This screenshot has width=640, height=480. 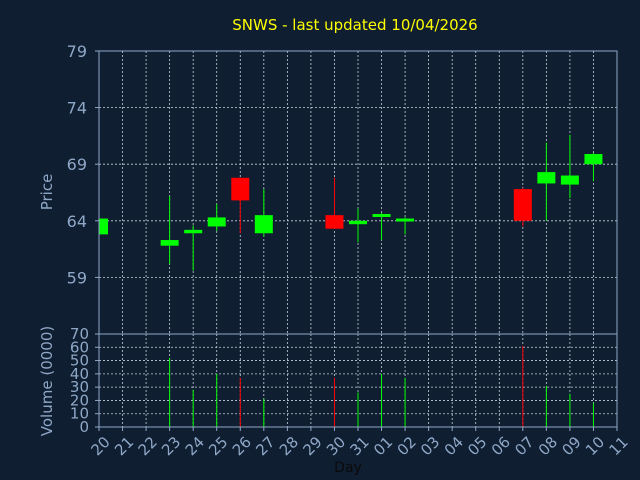 I want to click on price-tick-labels: 79 74 69 64 59, so click(x=83, y=164).